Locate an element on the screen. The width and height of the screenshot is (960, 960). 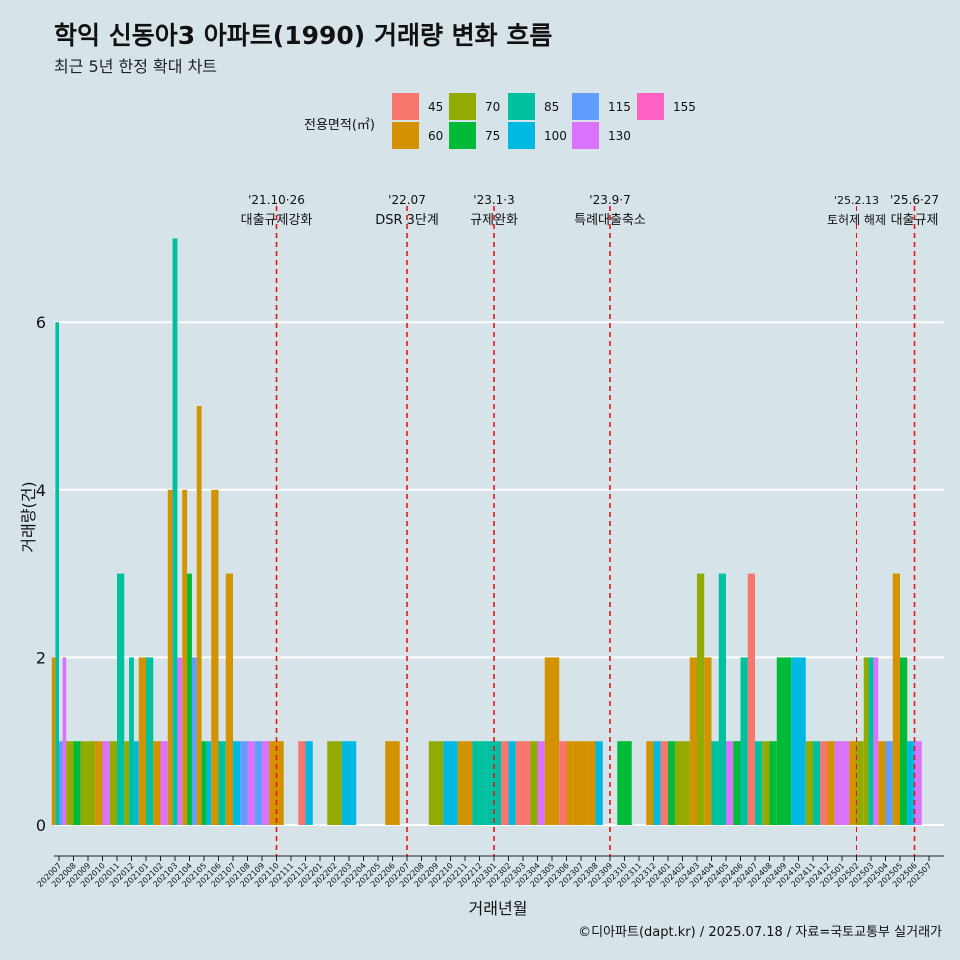
event-label: 특례대출축소 is located at coordinates (610, 220).